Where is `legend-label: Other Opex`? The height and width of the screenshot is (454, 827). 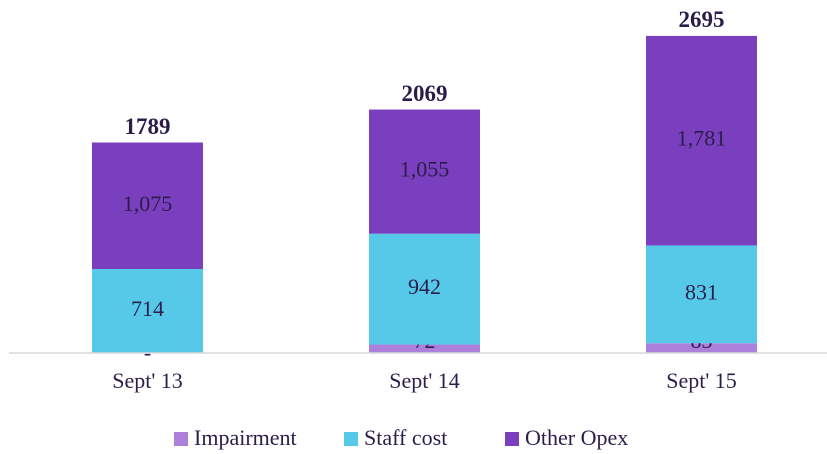
legend-label: Other Opex is located at coordinates (576, 437).